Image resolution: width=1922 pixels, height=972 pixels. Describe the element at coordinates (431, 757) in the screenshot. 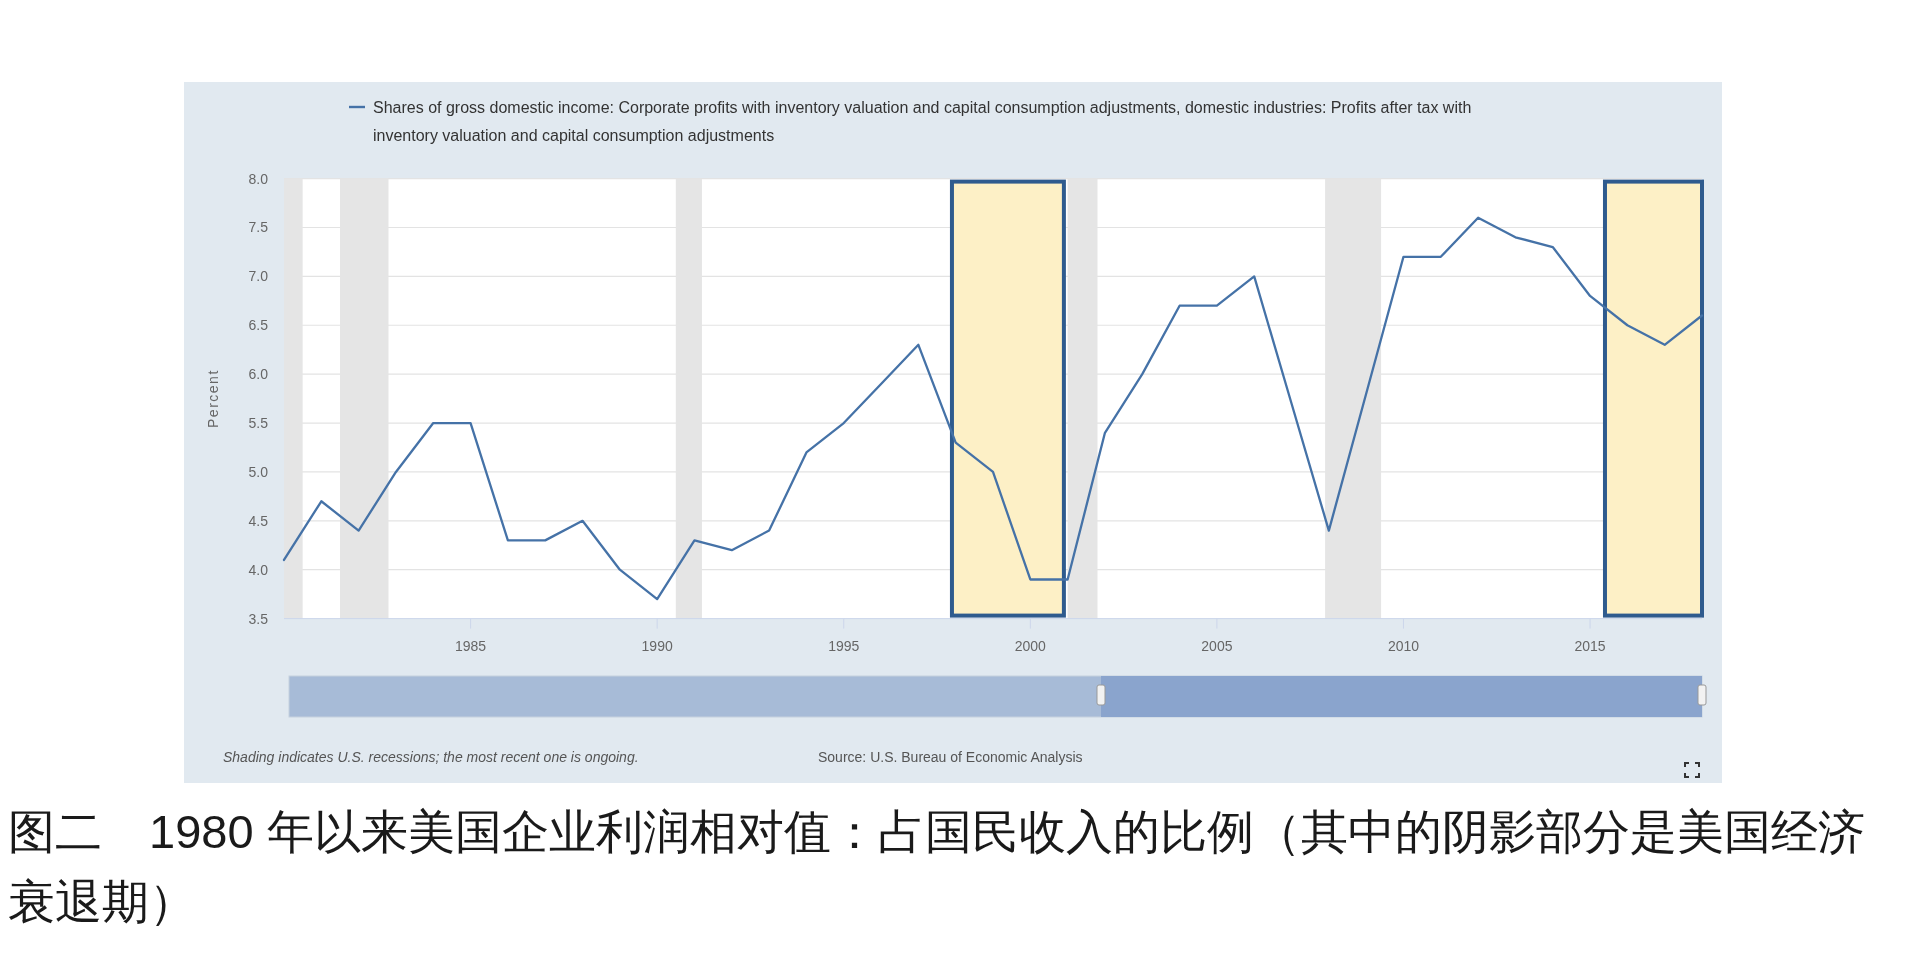

I see `text: Shading indicates U.S. recessions; the most recent one is ongoing.` at that location.